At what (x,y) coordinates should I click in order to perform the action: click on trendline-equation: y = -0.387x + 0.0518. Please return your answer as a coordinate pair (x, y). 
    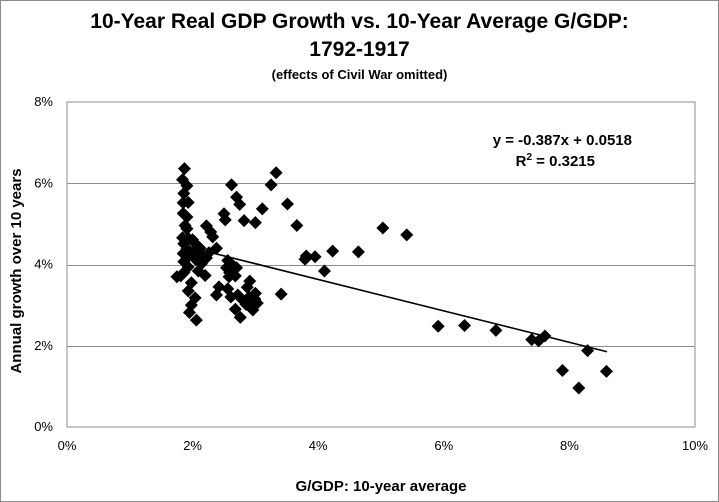
    Looking at the image, I should click on (562, 140).